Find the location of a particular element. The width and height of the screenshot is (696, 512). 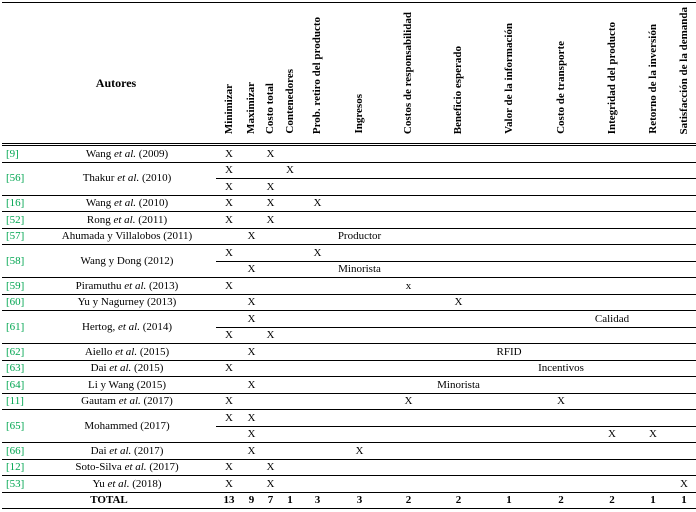

citation-link: [59] is located at coordinates (20, 285).